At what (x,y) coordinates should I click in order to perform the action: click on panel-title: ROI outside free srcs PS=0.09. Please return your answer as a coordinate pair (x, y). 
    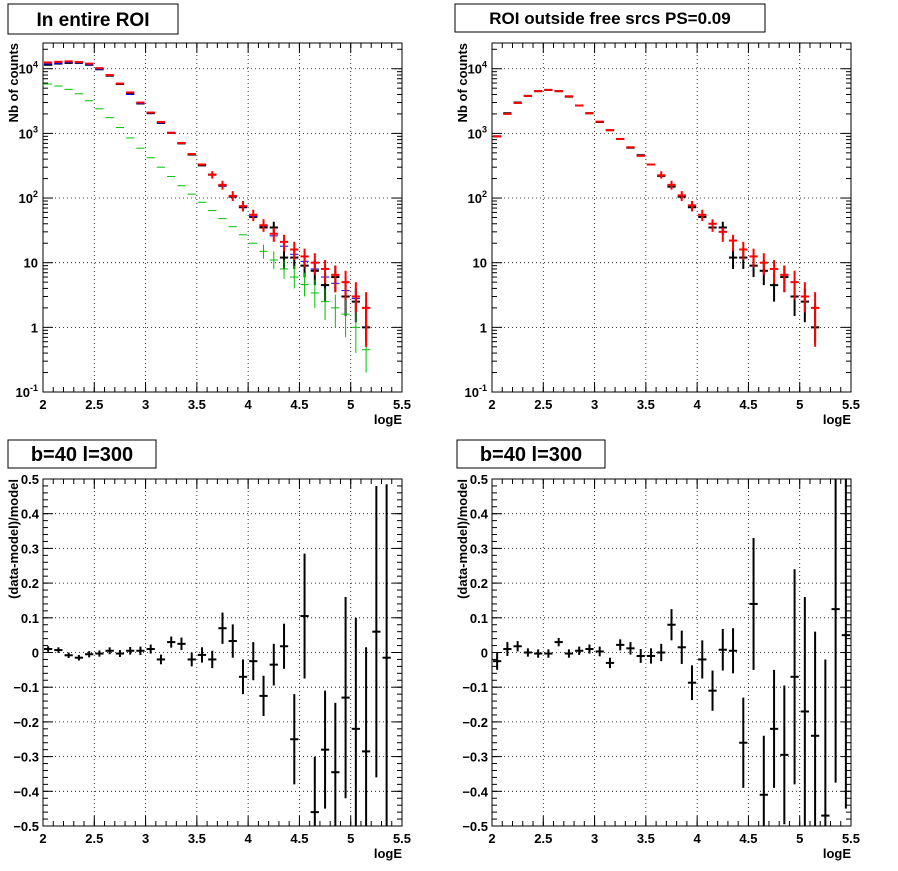
    Looking at the image, I should click on (609, 18).